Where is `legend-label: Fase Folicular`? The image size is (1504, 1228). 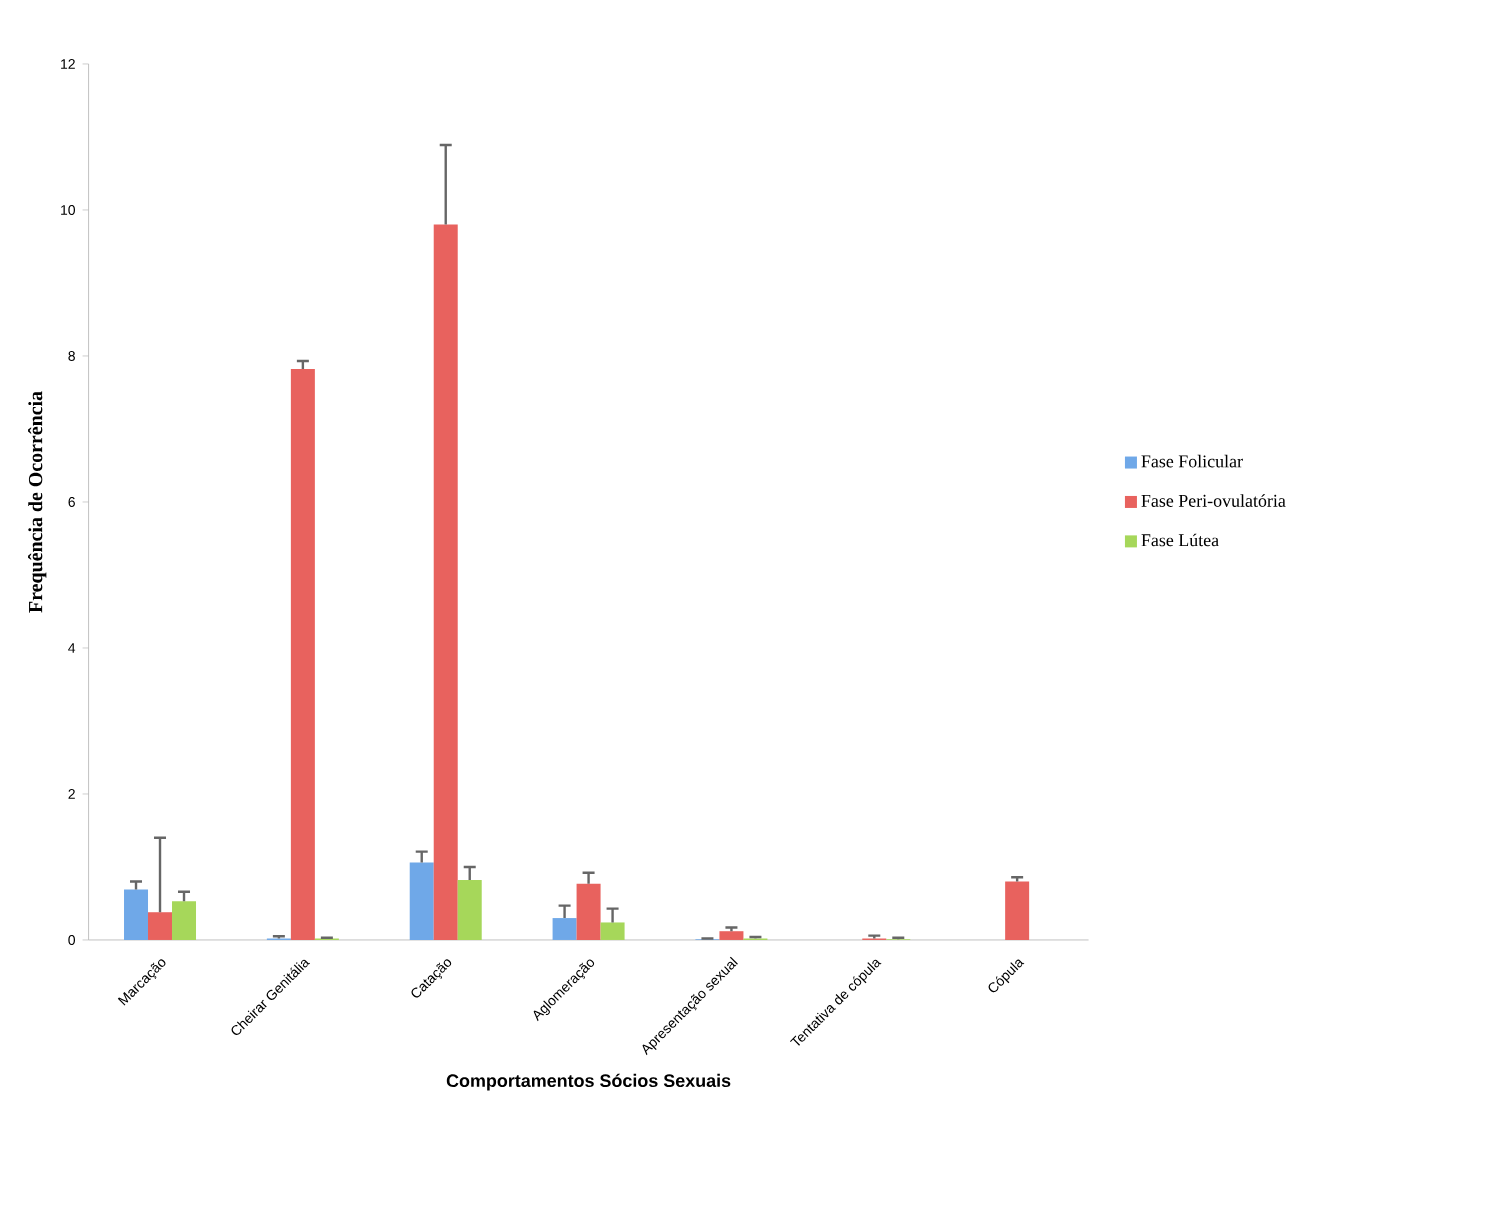 legend-label: Fase Folicular is located at coordinates (1192, 461).